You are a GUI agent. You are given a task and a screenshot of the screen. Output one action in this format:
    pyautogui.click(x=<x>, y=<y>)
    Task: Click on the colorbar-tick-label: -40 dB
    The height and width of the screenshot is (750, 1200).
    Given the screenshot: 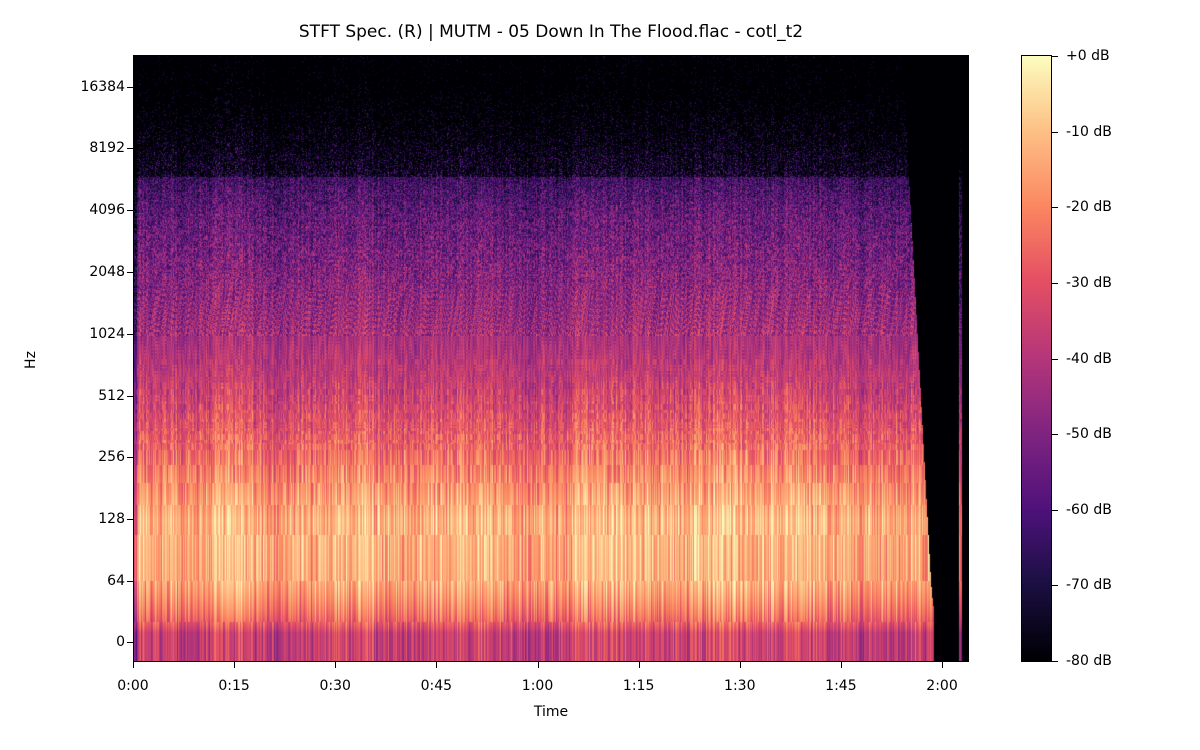 What is the action you would take?
    pyautogui.click(x=1089, y=358)
    